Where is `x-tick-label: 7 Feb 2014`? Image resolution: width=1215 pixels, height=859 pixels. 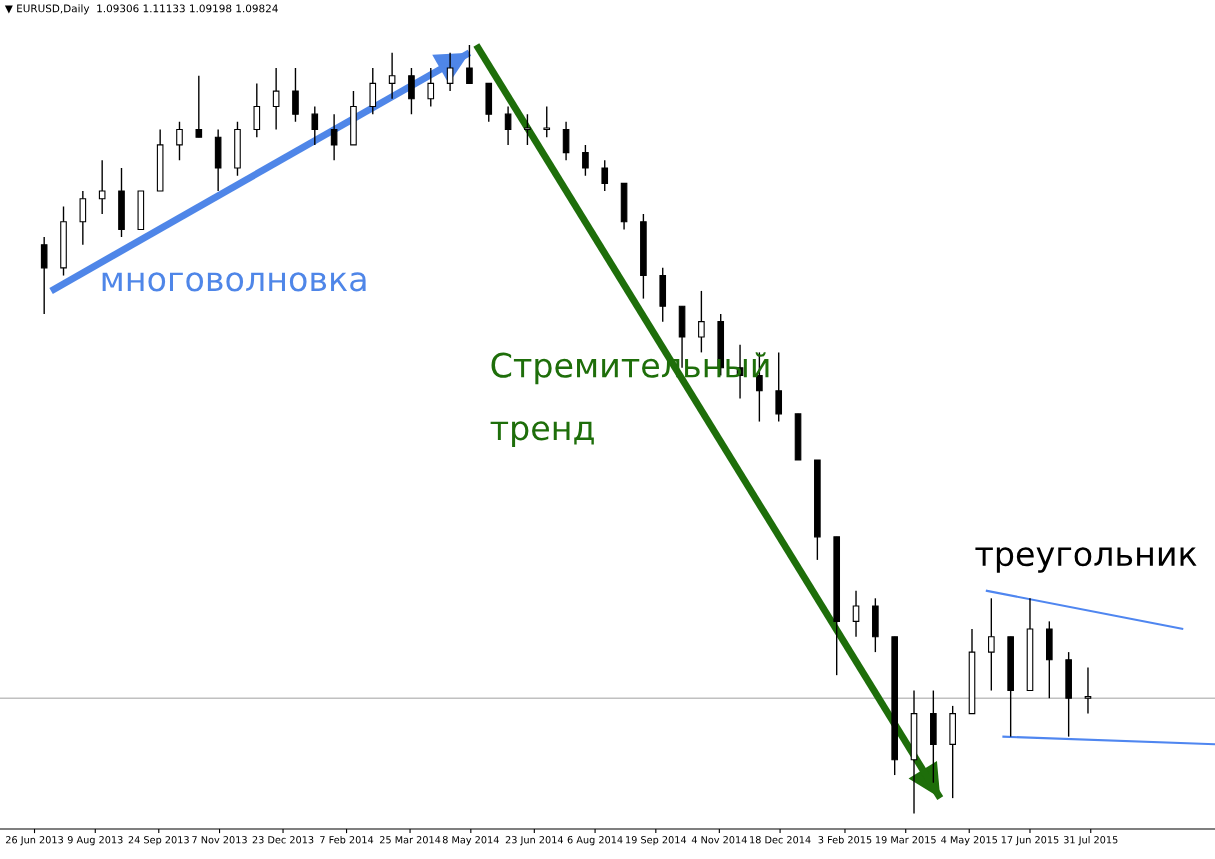
x-tick-label: 7 Feb 2014 is located at coordinates (347, 839).